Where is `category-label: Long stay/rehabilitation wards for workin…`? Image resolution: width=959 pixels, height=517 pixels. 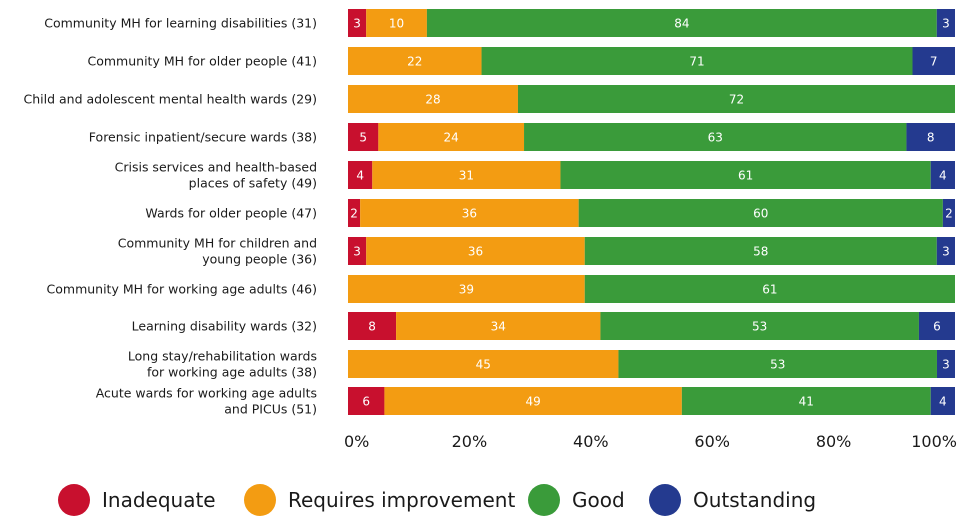
category-label: Long stay/rehabilitation wards for workin… is located at coordinates (222, 364).